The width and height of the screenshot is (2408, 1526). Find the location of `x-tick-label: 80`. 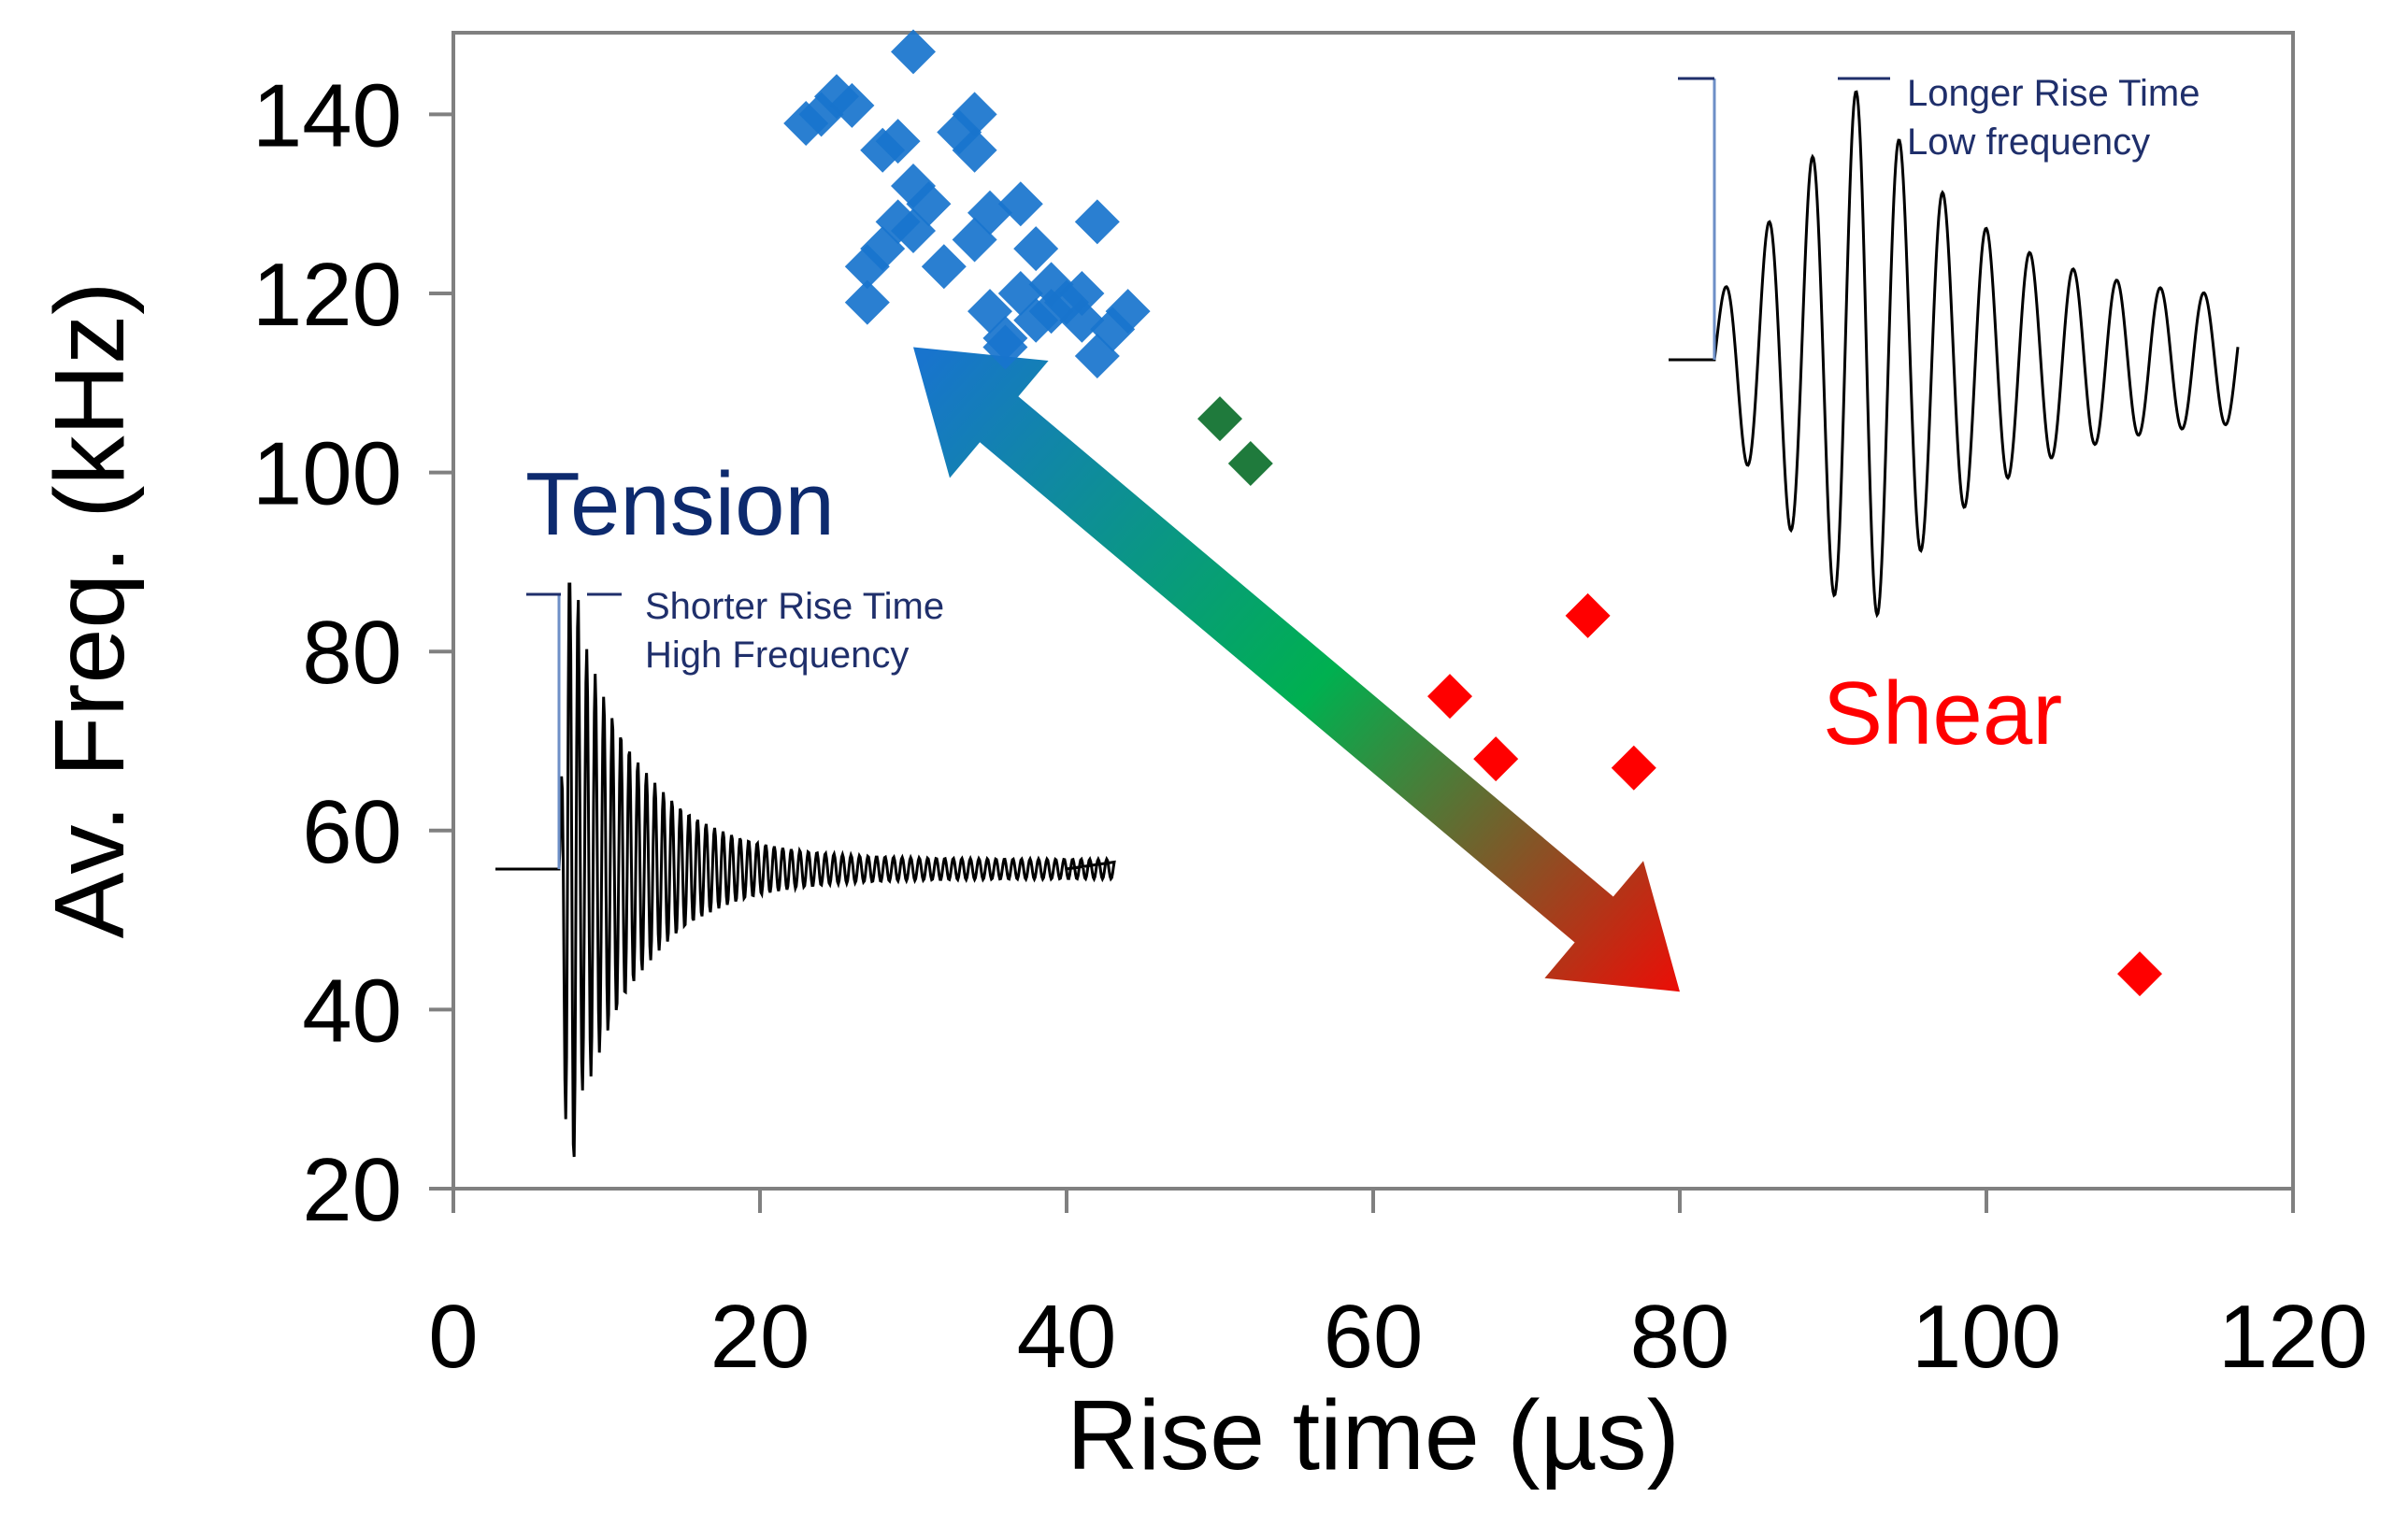

x-tick-label: 80 is located at coordinates (1680, 1337).